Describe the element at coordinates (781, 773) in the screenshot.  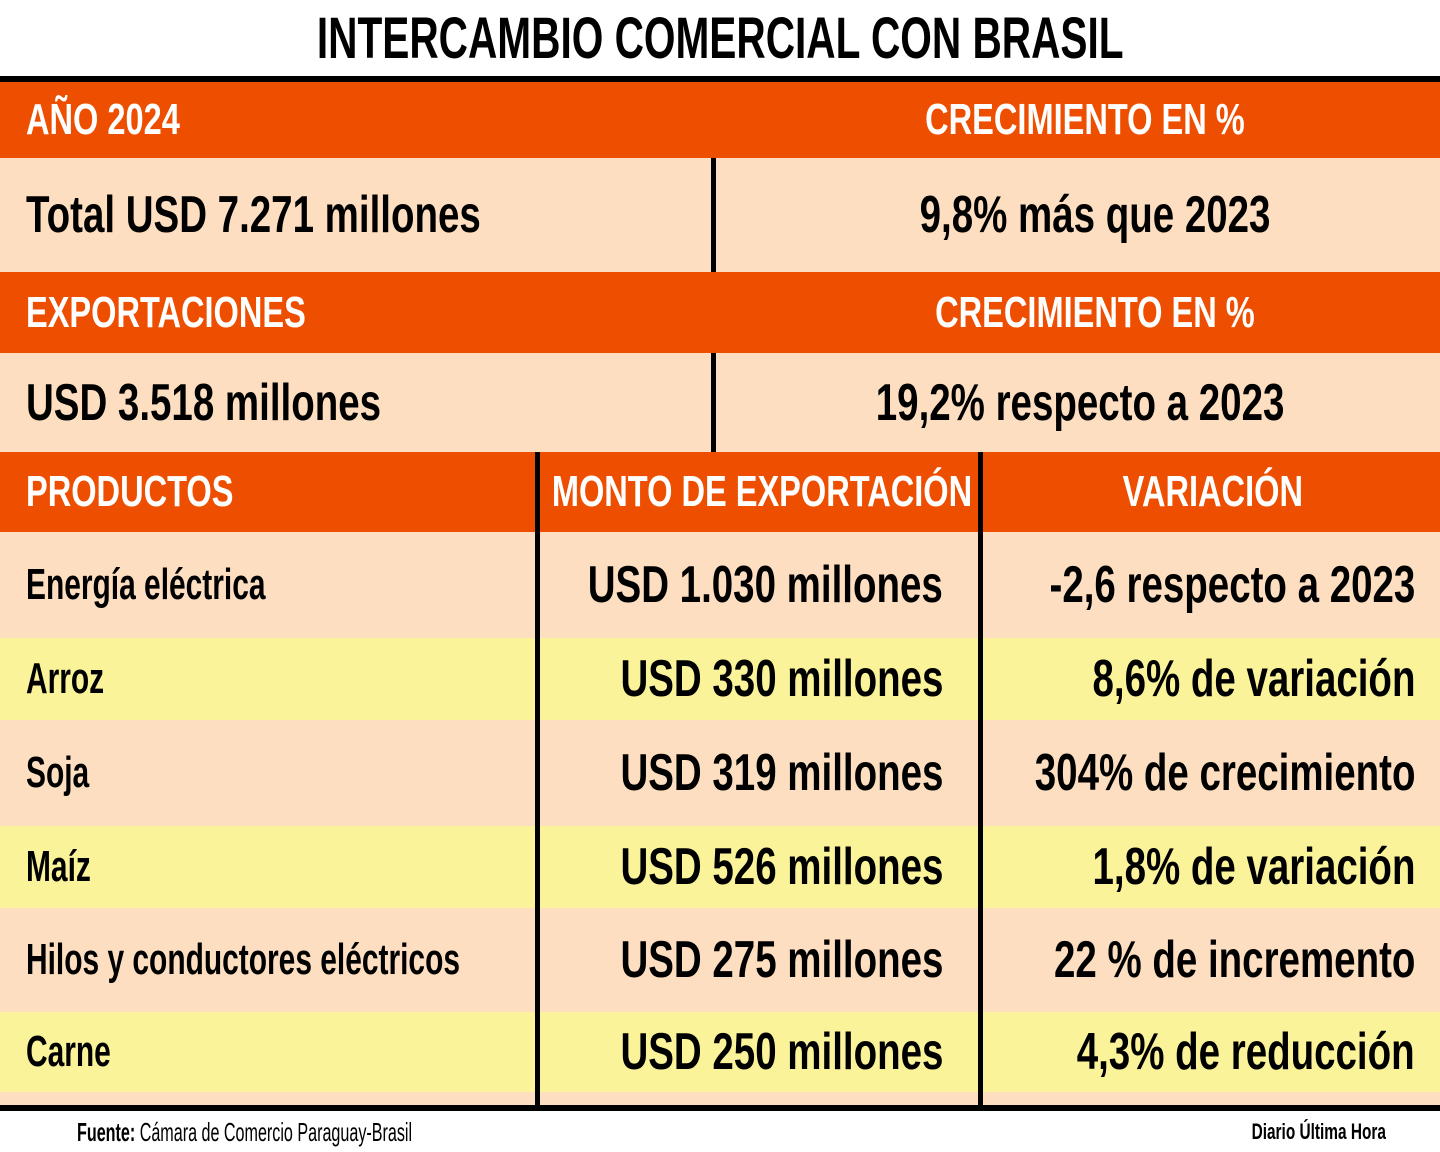
I see `export-amount: USD 319 millones` at that location.